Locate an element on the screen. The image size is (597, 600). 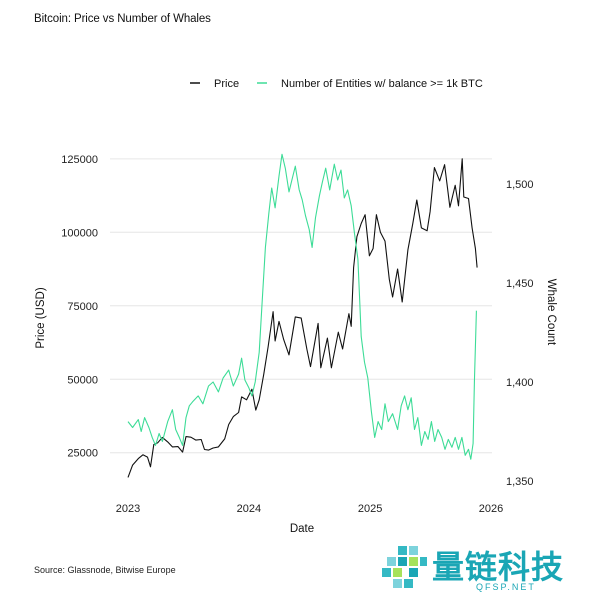
legend-item-whales-label: Number of Entities w/ balance >= 1k BTC is located at coordinates (382, 84).